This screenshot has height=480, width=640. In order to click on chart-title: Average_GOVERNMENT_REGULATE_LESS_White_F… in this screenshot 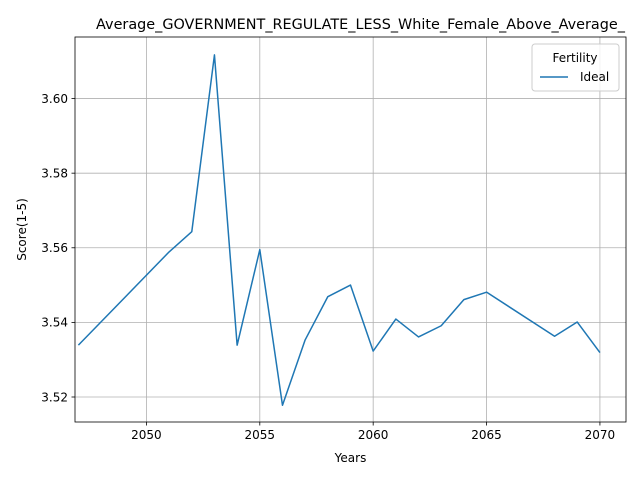, I will do `click(361, 25)`.